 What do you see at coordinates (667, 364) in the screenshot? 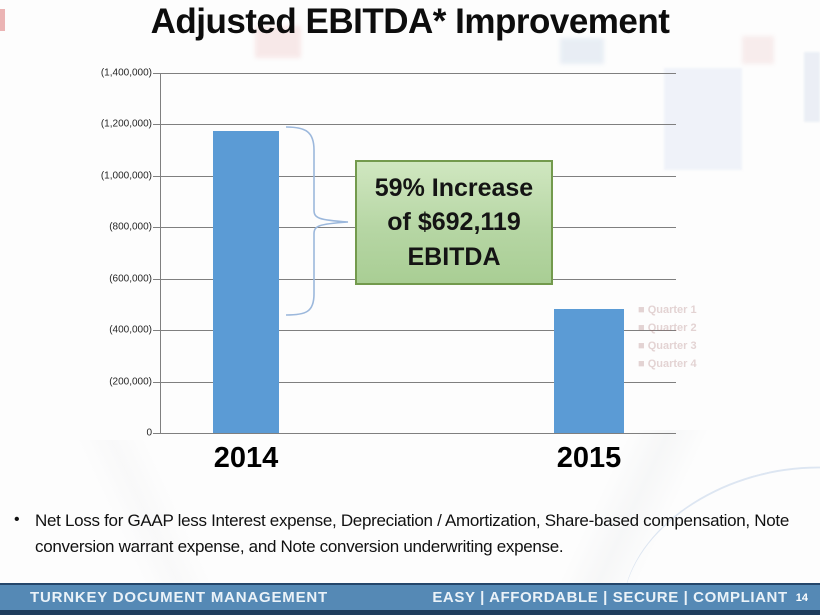
I see `ghost-legend-item: ■ Quarter 4` at bounding box center [667, 364].